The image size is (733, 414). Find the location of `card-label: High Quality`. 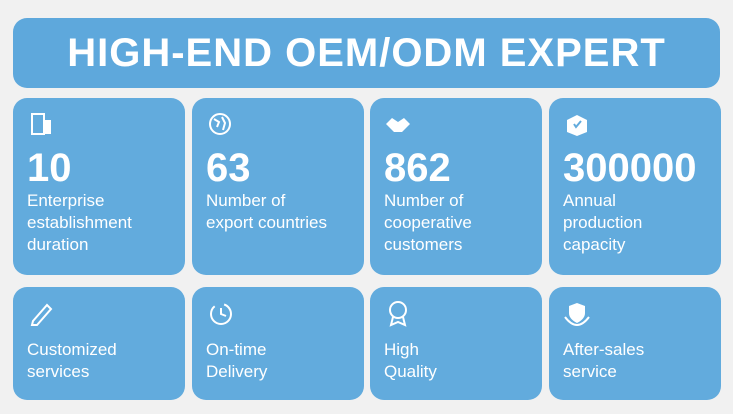

card-label: High Quality is located at coordinates (456, 361).